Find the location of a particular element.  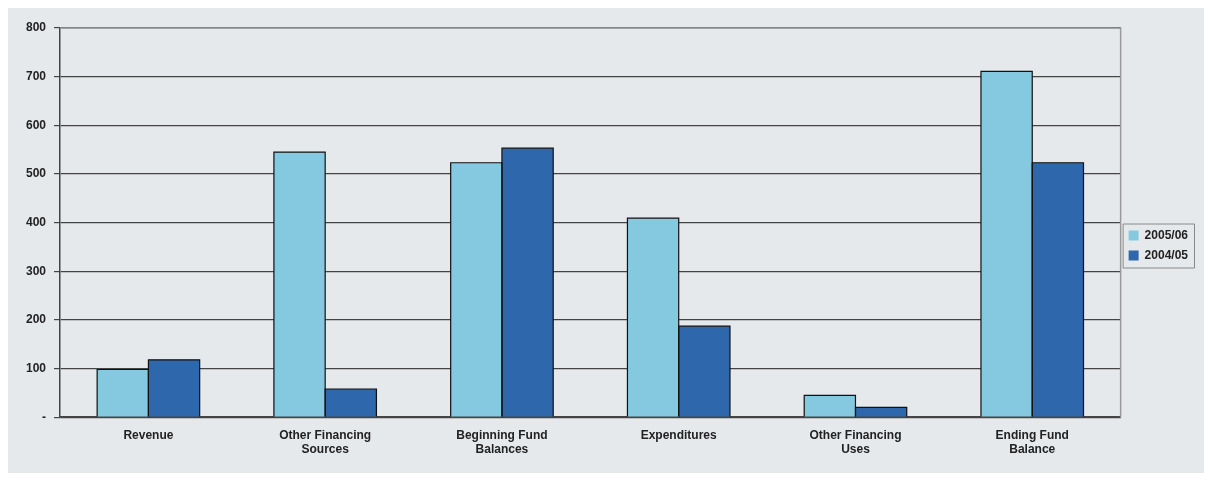

x-tick-label: Revenue is located at coordinates (148, 434).